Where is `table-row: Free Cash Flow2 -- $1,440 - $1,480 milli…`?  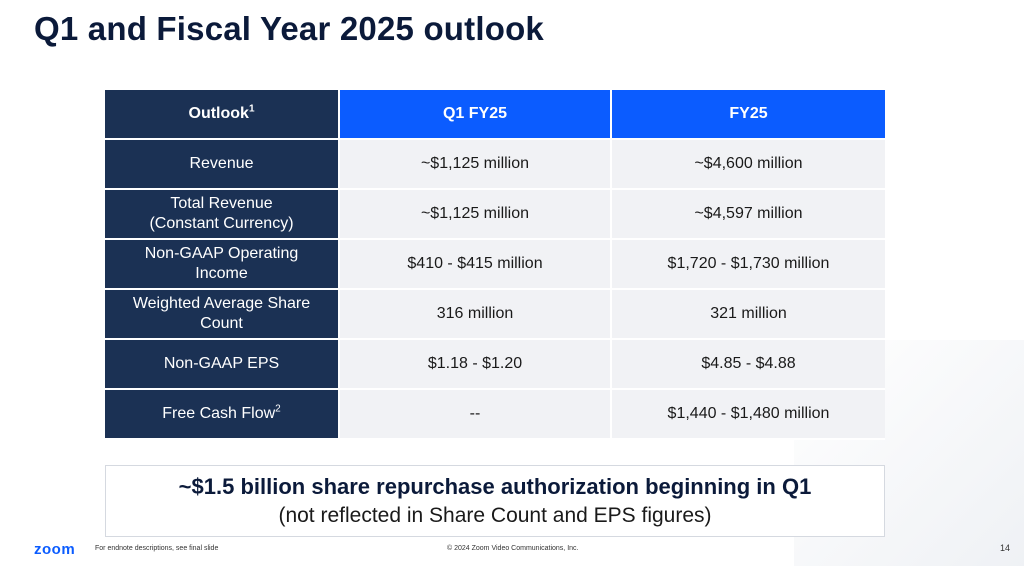
table-row: Free Cash Flow2 -- $1,440 - $1,480 milli… is located at coordinates (495, 415).